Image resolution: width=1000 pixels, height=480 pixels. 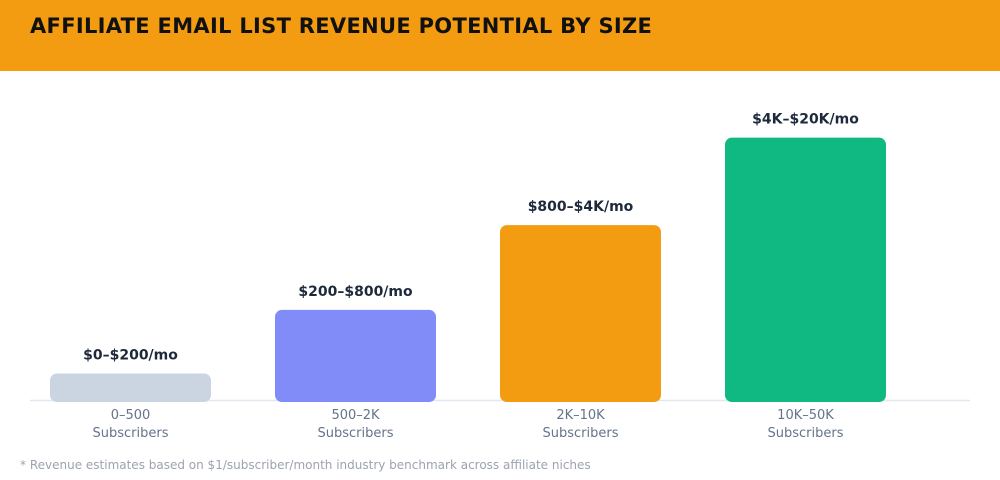 I want to click on x-tick-label: 500–2K, so click(x=355, y=415).